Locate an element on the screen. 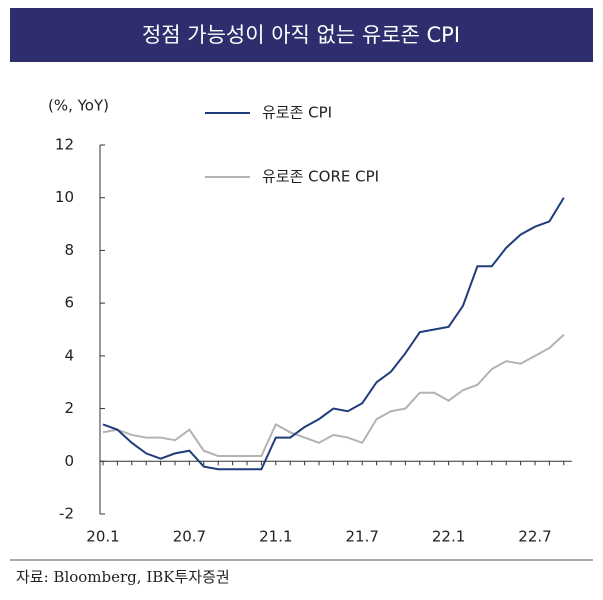 The width and height of the screenshot is (603, 600). y-axis-label: (%, YoY) is located at coordinates (78, 106).